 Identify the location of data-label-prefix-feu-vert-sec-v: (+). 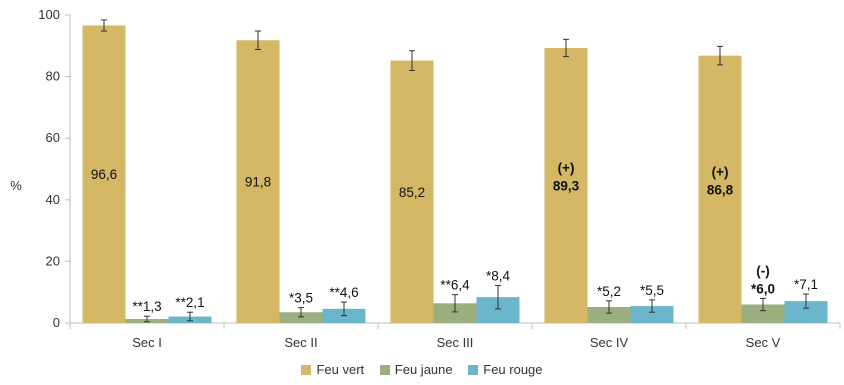
(720, 171).